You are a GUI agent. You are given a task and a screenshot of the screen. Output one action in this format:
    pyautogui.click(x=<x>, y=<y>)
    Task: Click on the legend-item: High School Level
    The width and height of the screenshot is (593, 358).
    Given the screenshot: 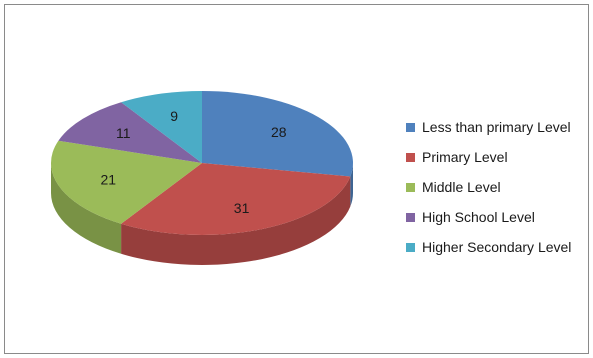 What is the action you would take?
    pyautogui.click(x=488, y=217)
    